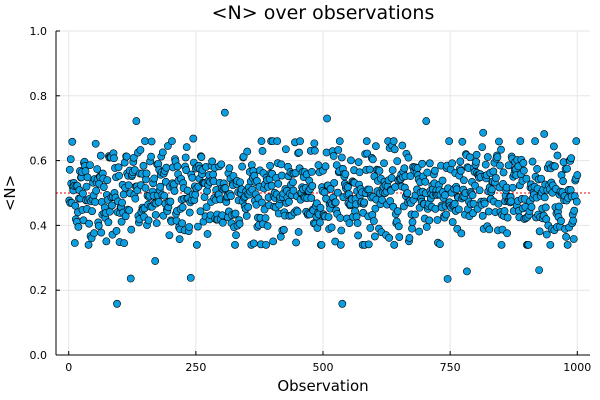 This screenshot has height=400, width=600. I want to click on y-axis-label: <N>, so click(10, 193).